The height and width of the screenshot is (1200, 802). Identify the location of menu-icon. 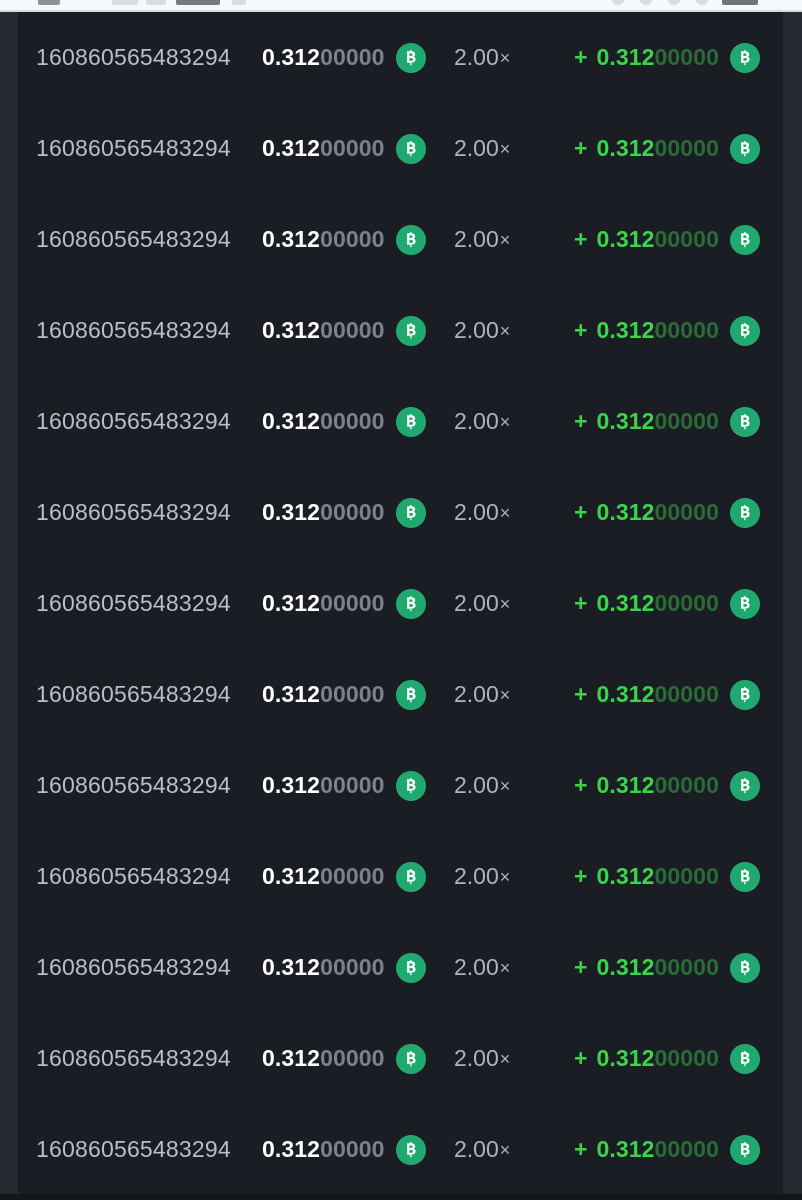
(49, 2).